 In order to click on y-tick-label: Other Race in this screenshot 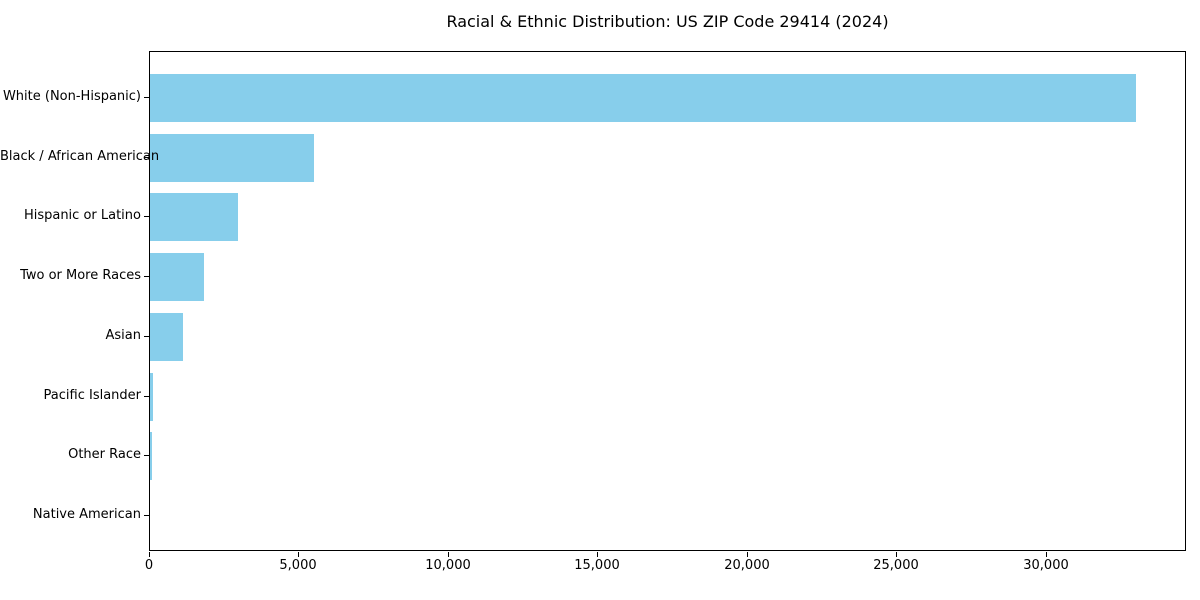, I will do `click(104, 454)`.